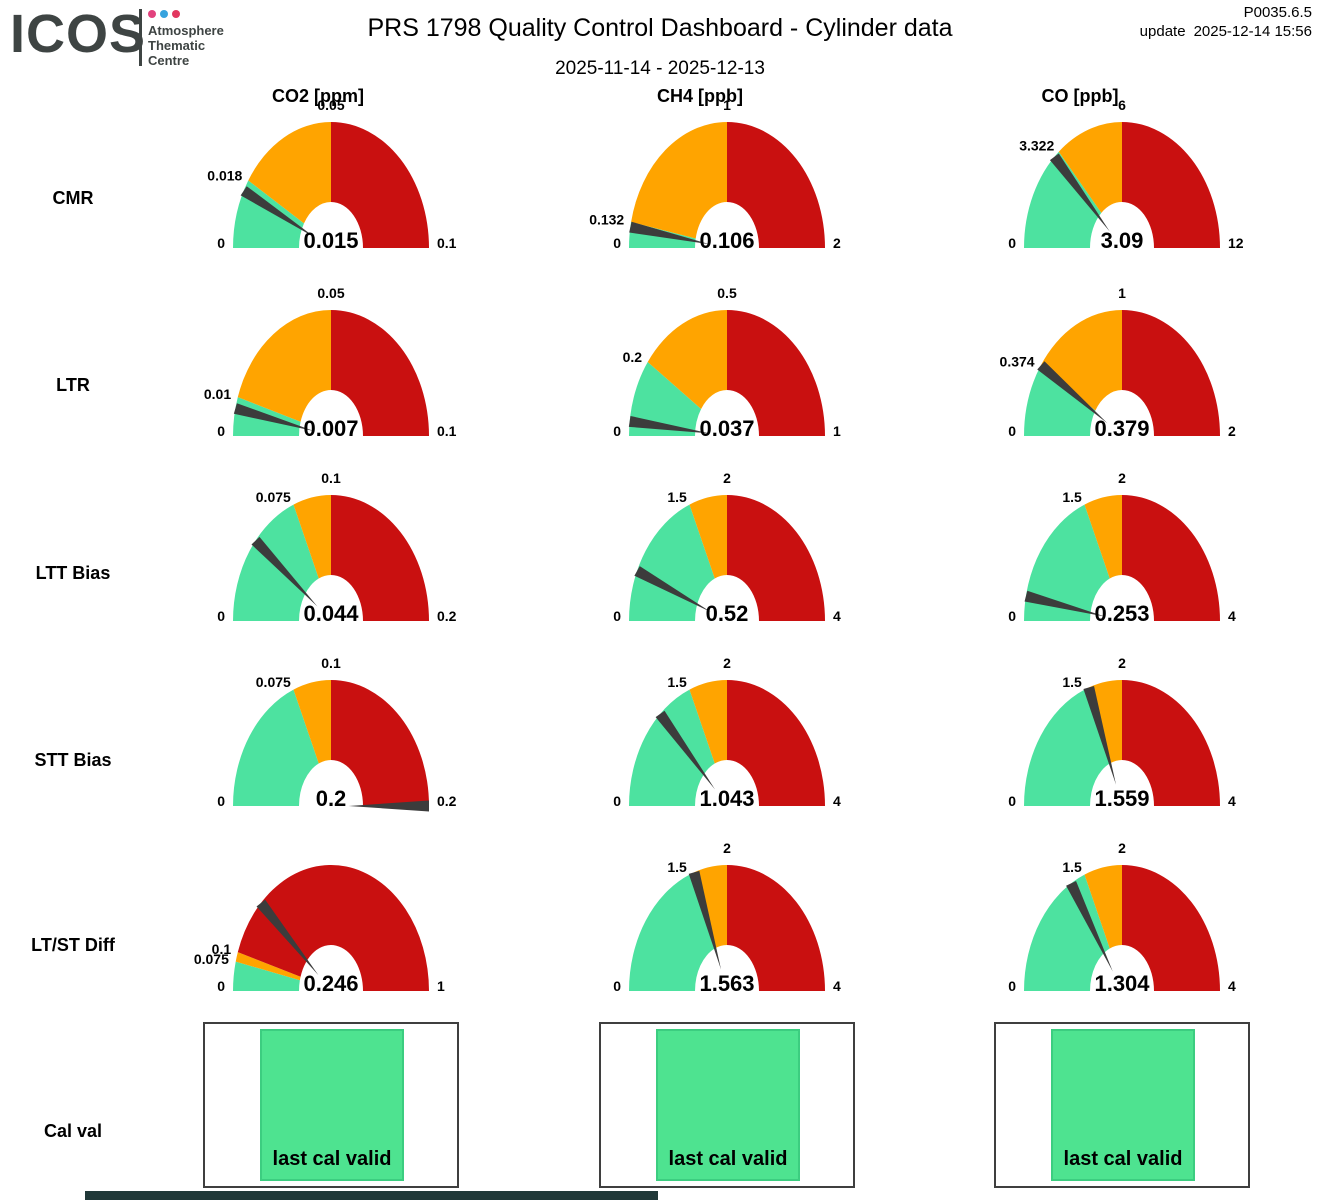 This screenshot has height=1200, width=1320. What do you see at coordinates (1122, 1105) in the screenshot?
I see `cal-val-box-co: last cal valid` at bounding box center [1122, 1105].